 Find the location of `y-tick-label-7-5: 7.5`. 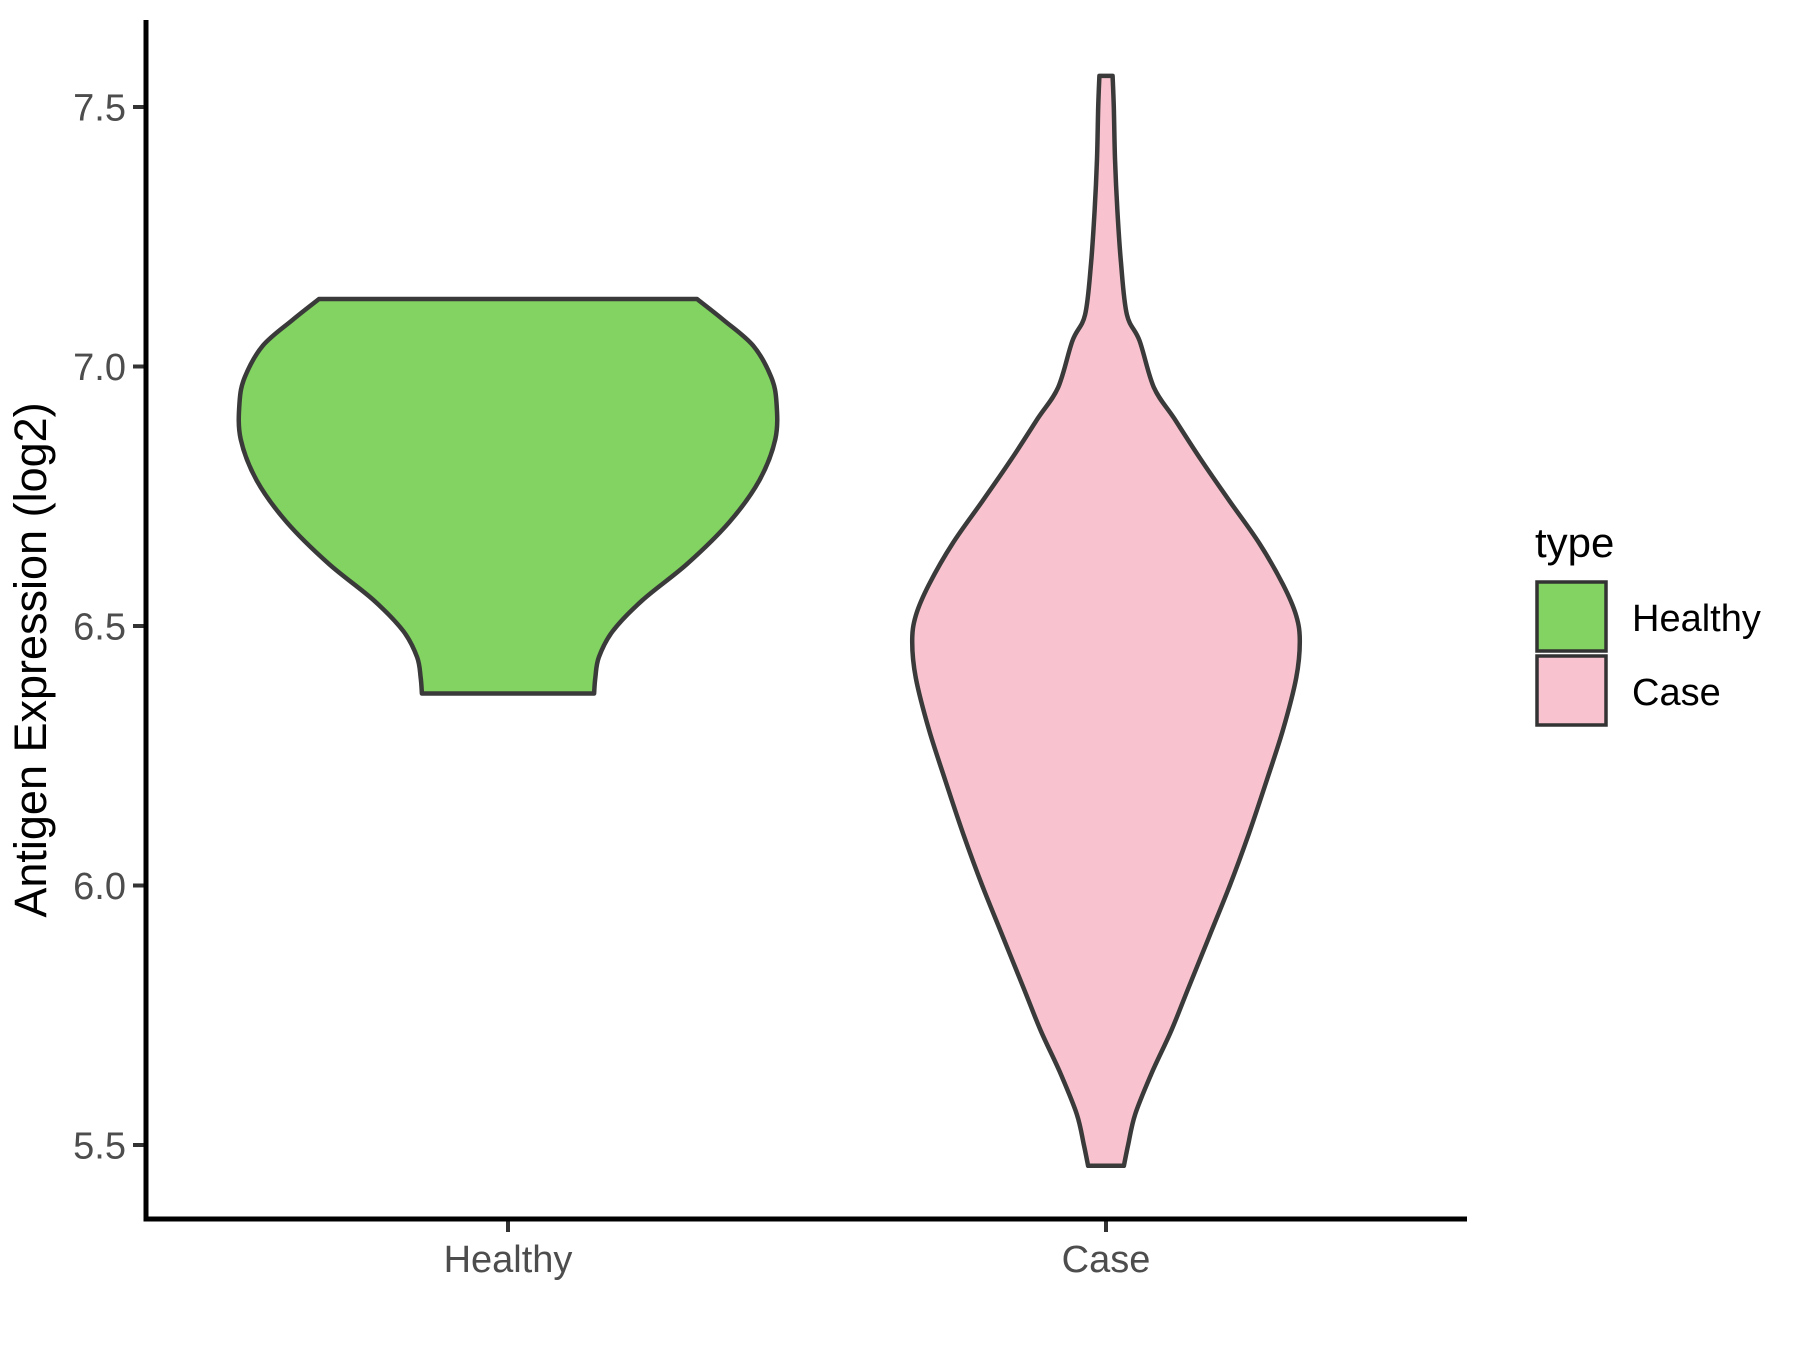

y-tick-label-7-5: 7.5 is located at coordinates (99, 108).